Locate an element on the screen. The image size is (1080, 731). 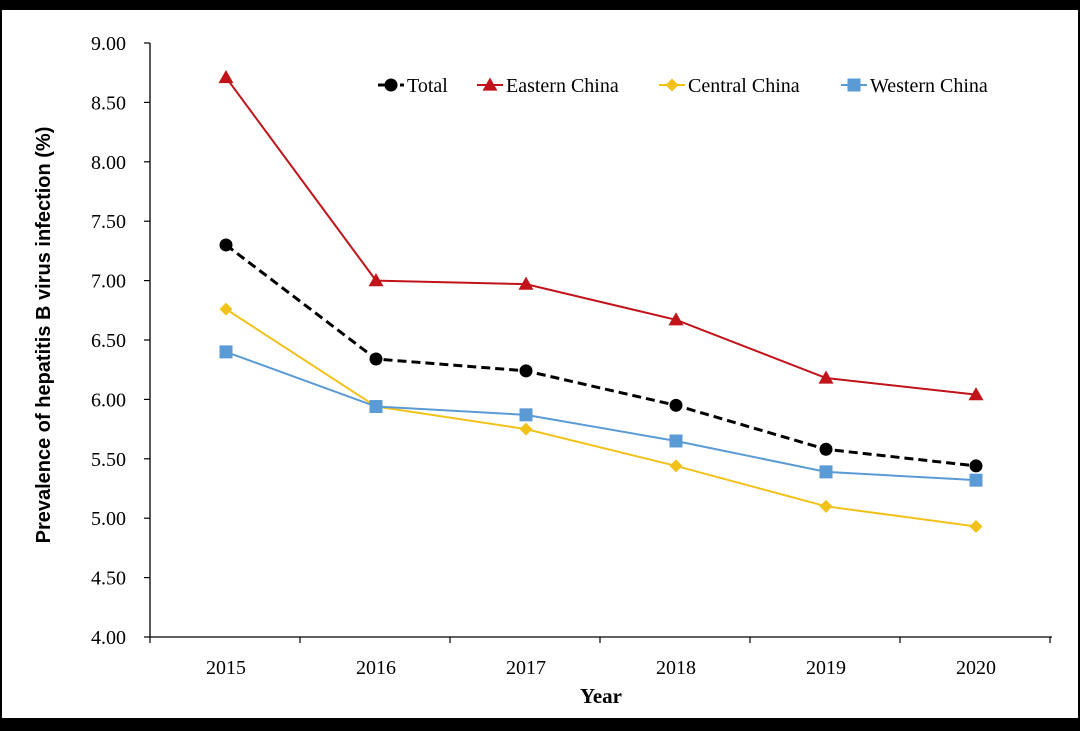
legend-item-eastern-china: Eastern China is located at coordinates (548, 86).